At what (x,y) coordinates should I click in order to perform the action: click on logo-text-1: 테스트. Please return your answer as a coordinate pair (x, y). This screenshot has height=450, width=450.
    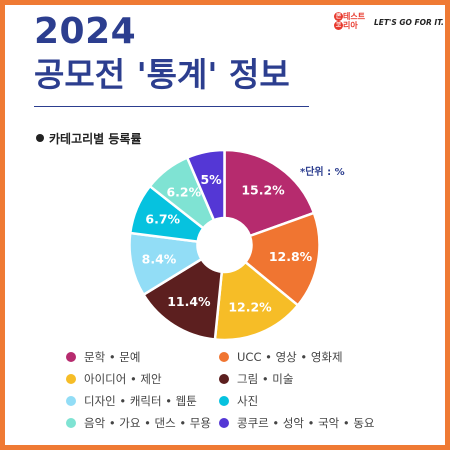
    Looking at the image, I should click on (354, 16).